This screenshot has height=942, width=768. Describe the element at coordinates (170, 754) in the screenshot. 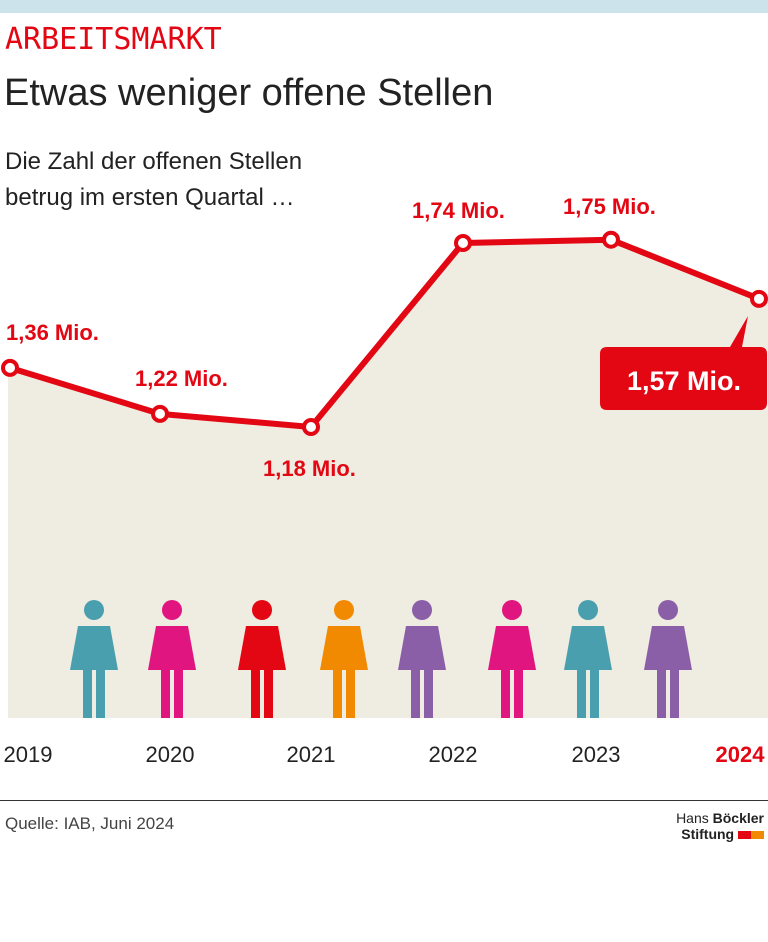

I see `x-tick-label: 2020` at that location.